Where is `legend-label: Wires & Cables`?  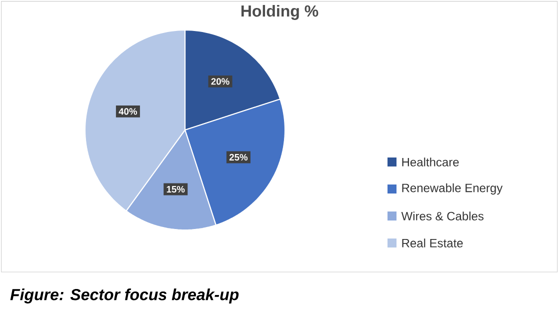
legend-label: Wires & Cables is located at coordinates (442, 216).